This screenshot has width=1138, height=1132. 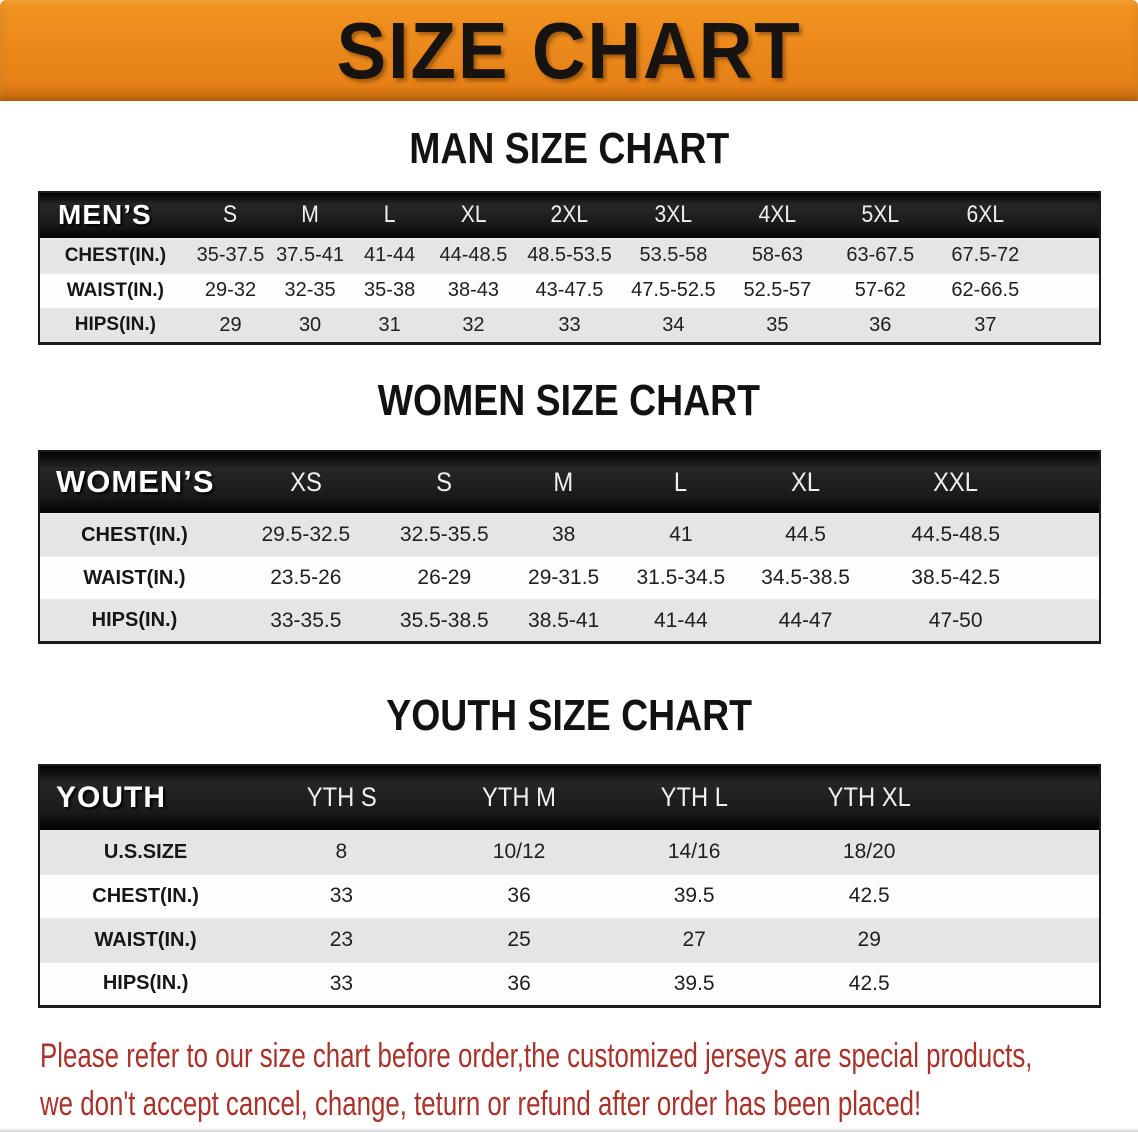 I want to click on size-value-cell: 52.5-57, so click(x=777, y=290).